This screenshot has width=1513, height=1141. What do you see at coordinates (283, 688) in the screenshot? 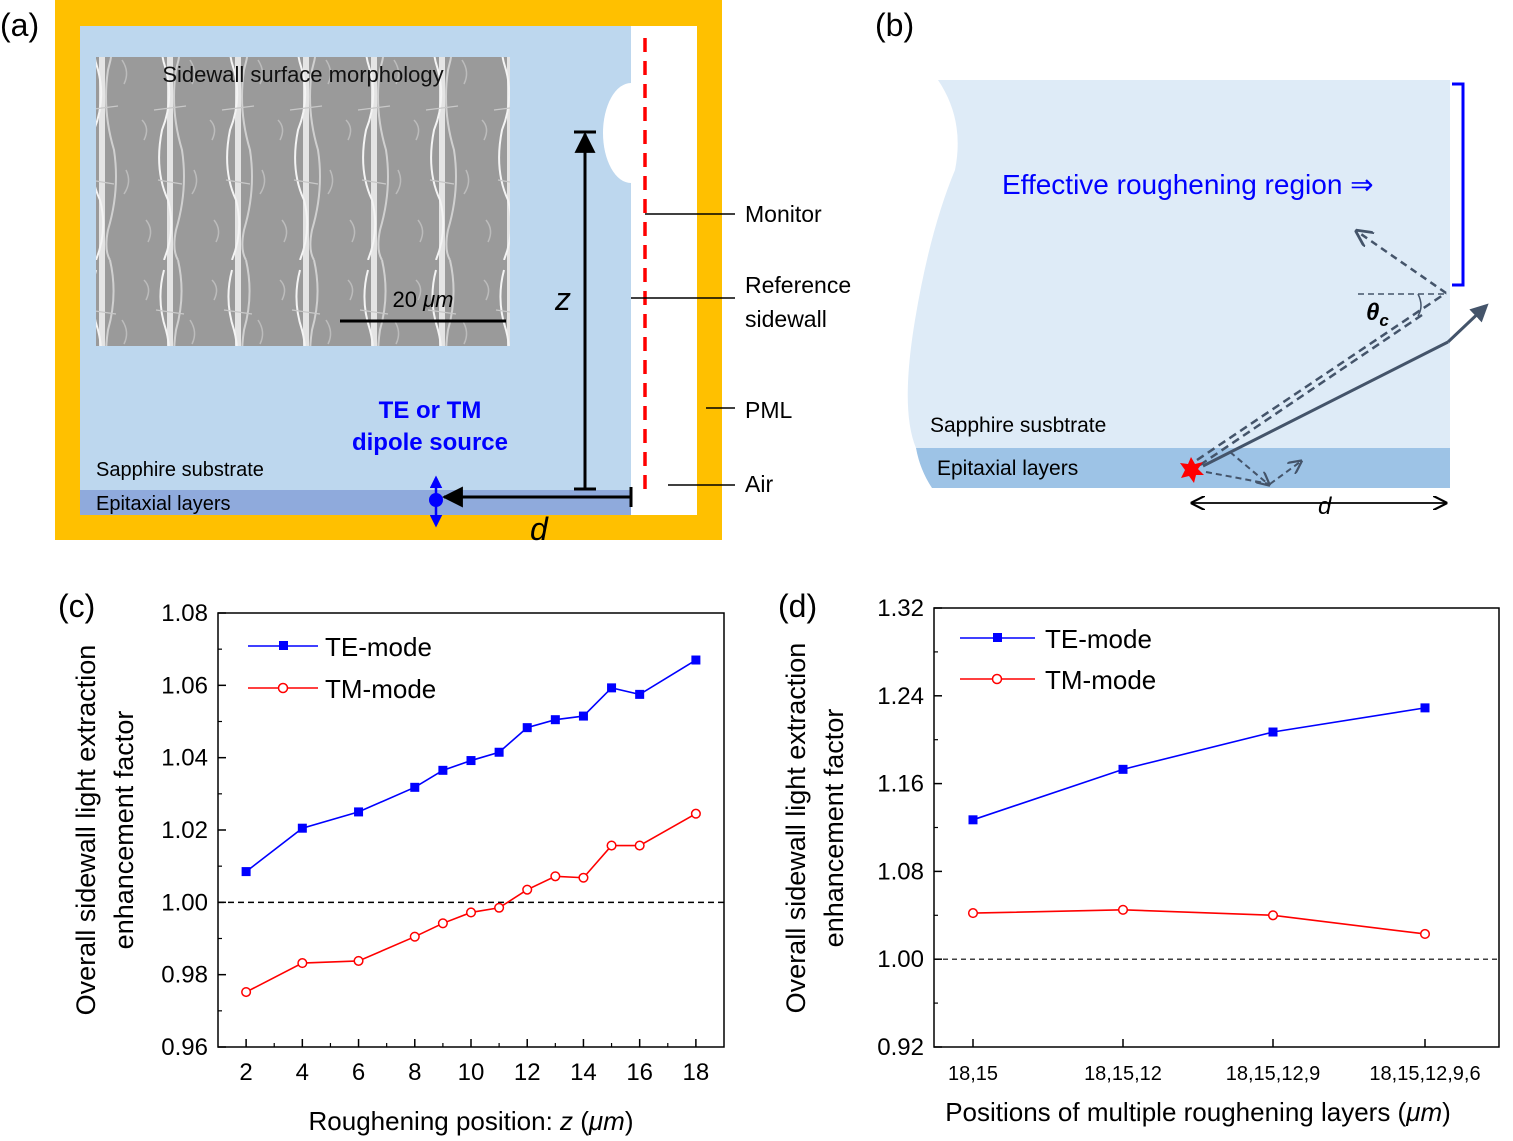
I see `legend-c-tm-marker` at bounding box center [283, 688].